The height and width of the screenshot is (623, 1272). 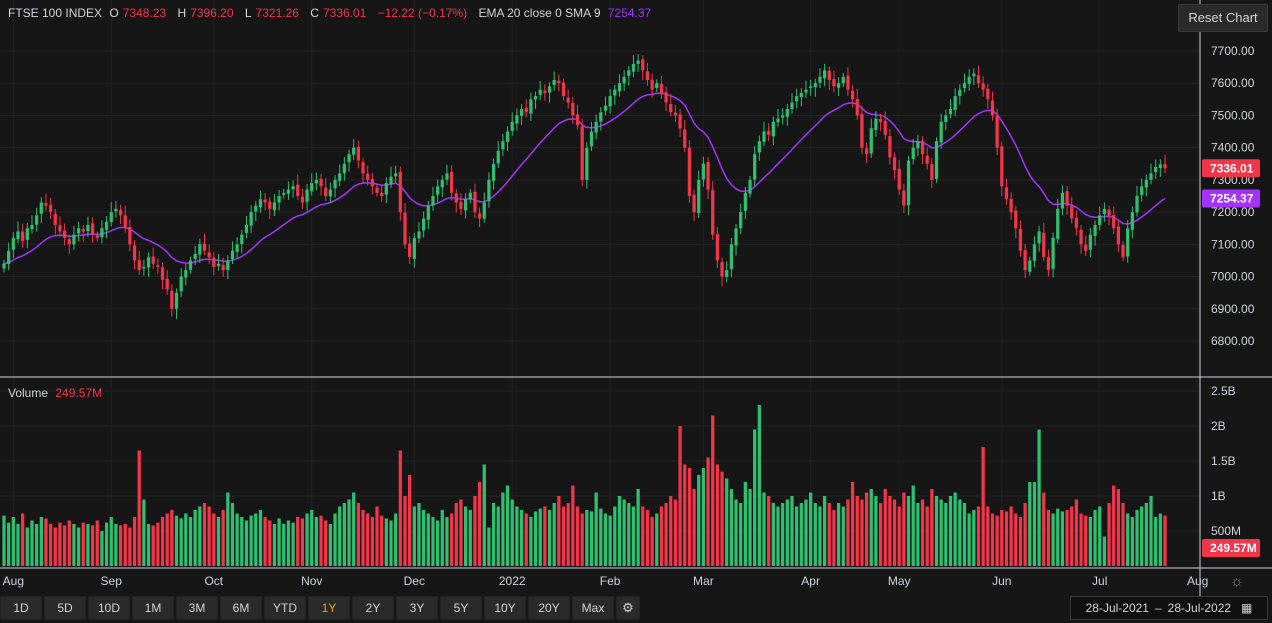 What do you see at coordinates (285, 608) in the screenshot?
I see `period-button-ytd: YTD` at bounding box center [285, 608].